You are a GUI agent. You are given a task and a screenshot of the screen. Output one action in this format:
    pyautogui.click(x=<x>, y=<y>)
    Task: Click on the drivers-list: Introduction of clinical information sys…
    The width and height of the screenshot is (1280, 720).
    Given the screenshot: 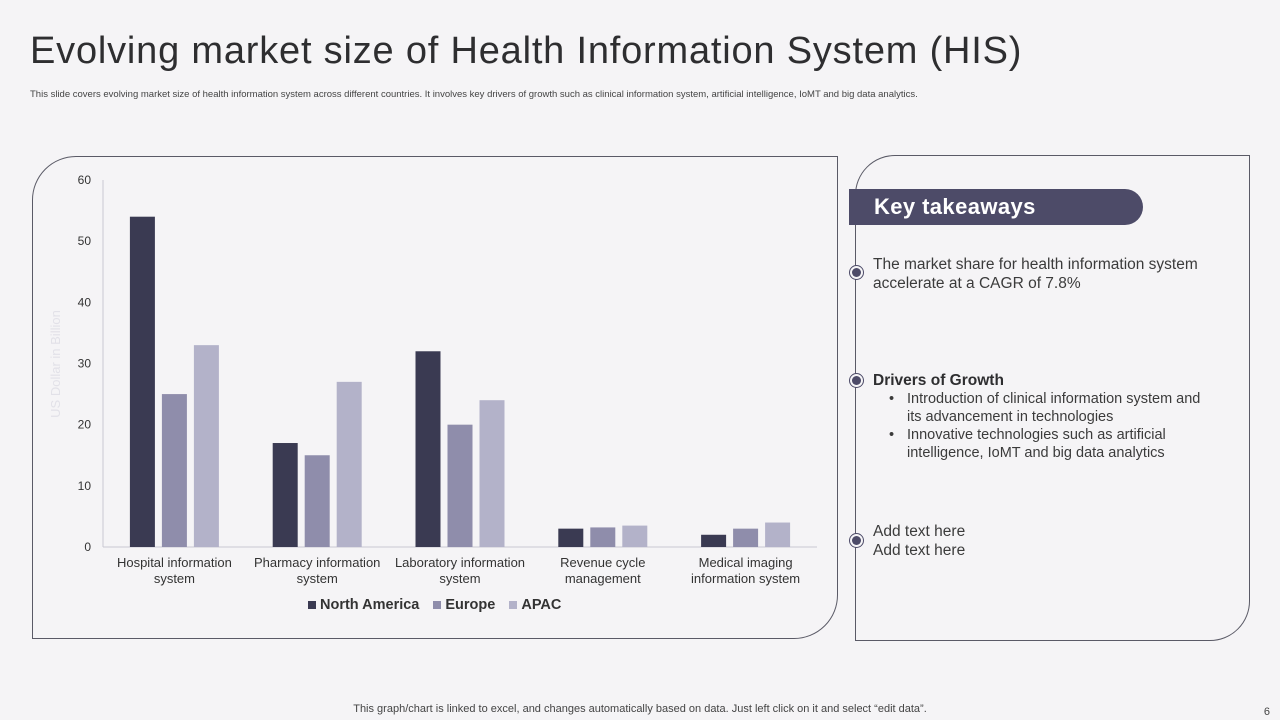 What is the action you would take?
    pyautogui.click(x=1036, y=426)
    